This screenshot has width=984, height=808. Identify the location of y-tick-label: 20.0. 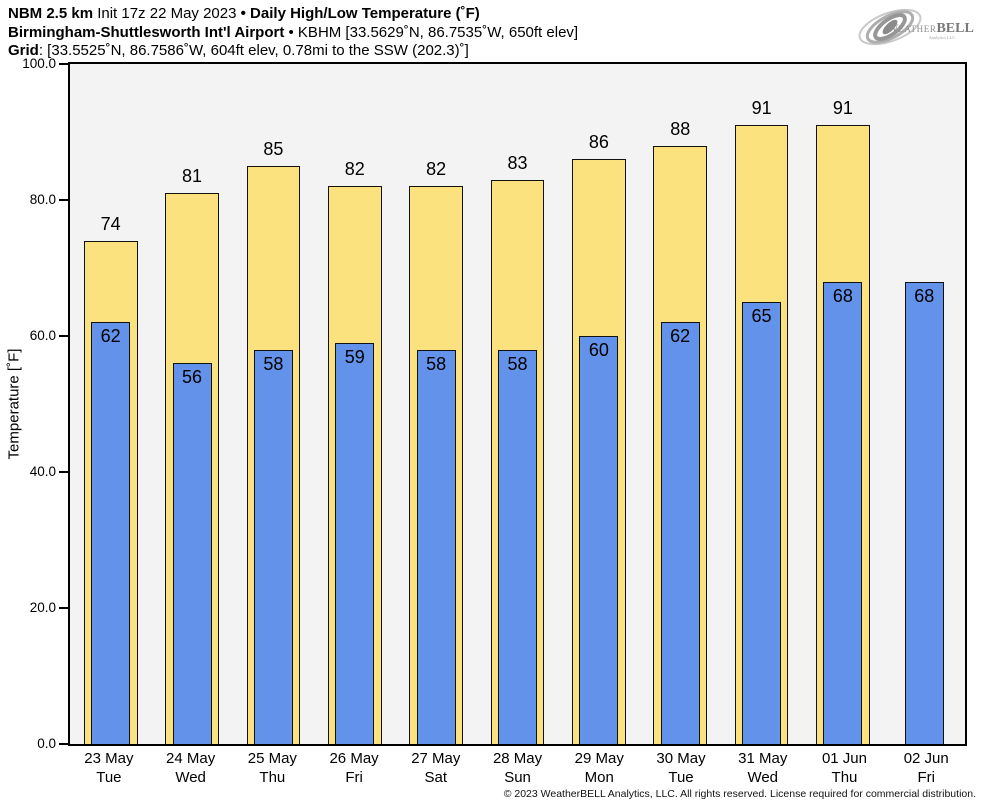
(42, 607).